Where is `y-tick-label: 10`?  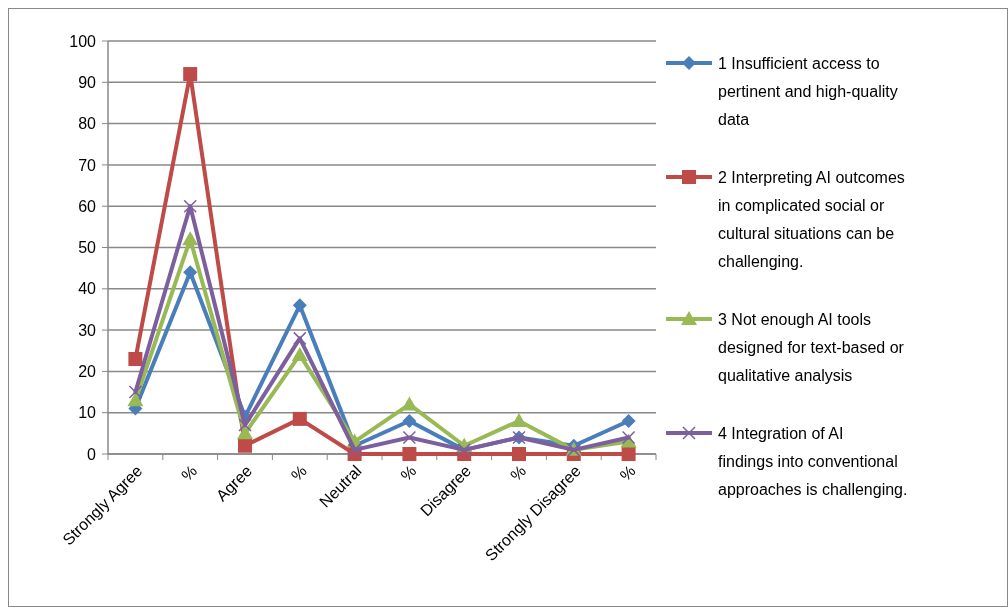 y-tick-label: 10 is located at coordinates (87, 413).